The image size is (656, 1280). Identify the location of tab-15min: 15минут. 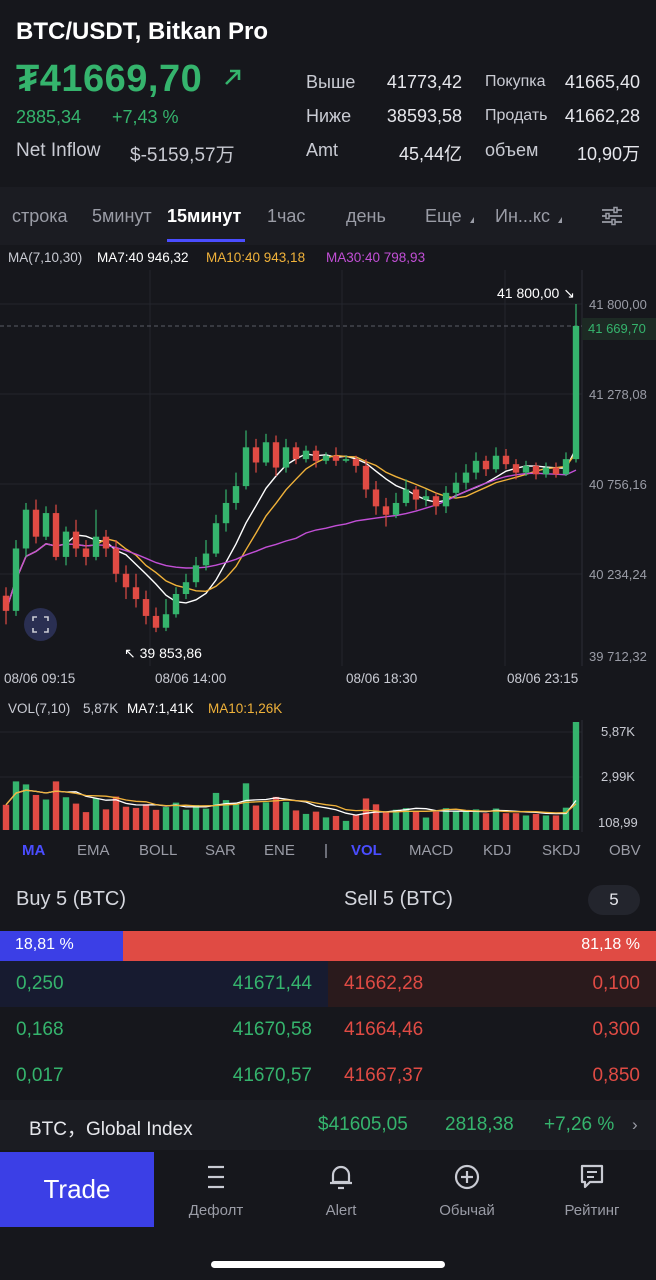
(204, 216).